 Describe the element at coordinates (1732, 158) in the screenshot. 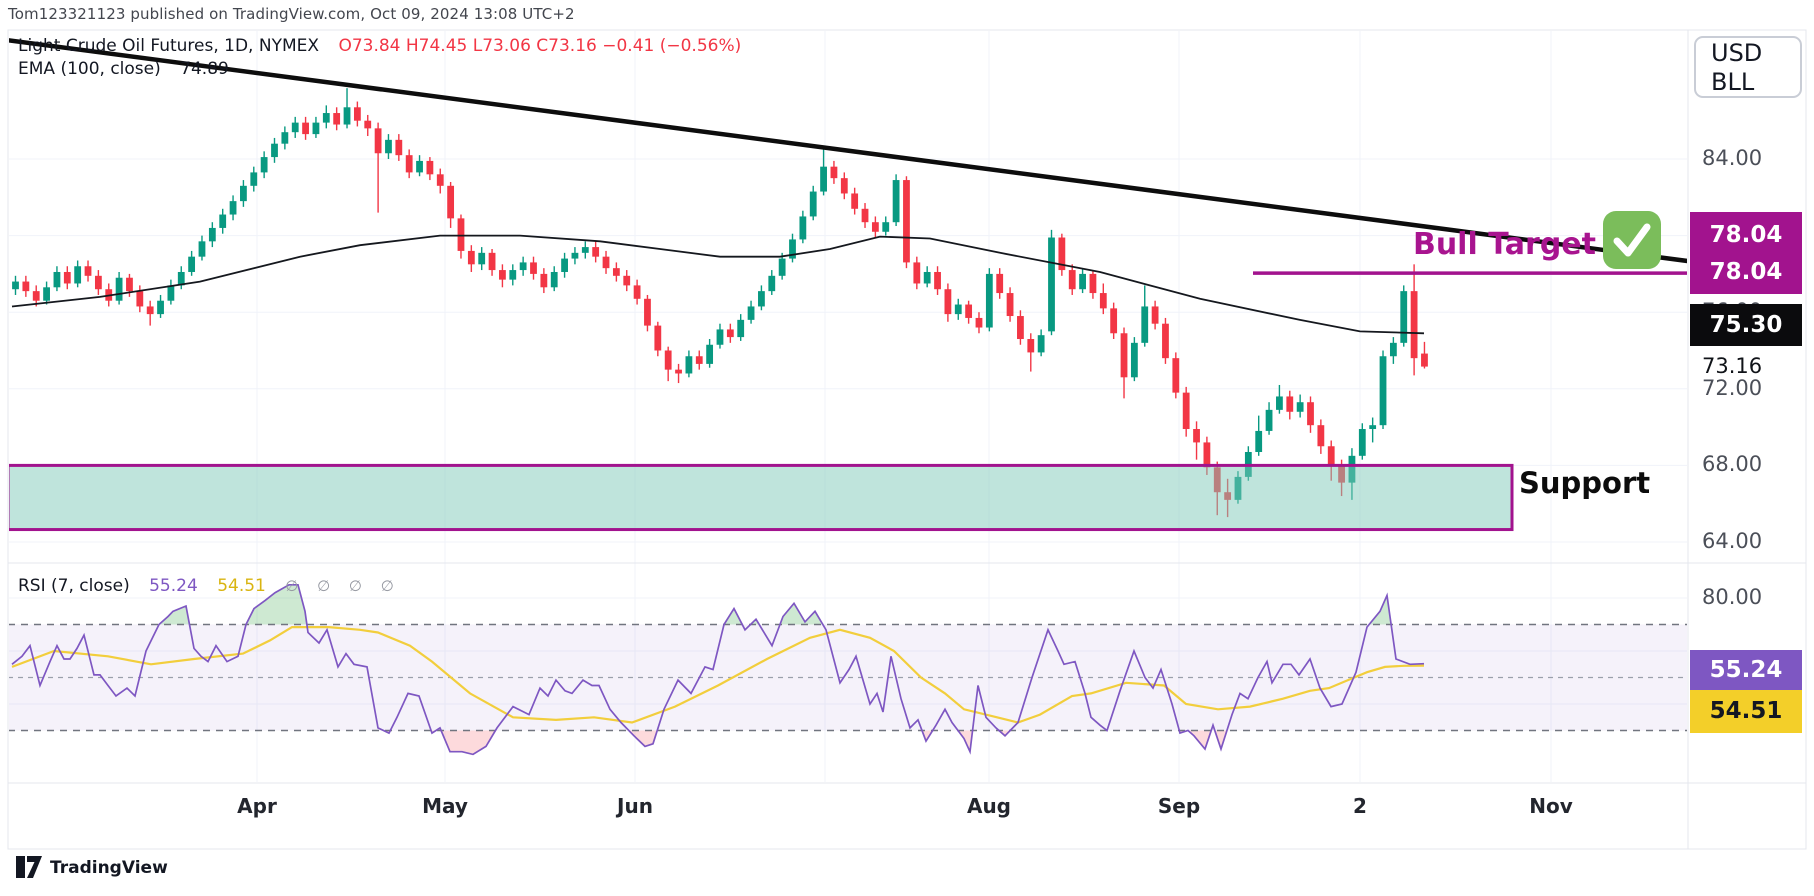

I see `price-axis-tick: 84.00` at that location.